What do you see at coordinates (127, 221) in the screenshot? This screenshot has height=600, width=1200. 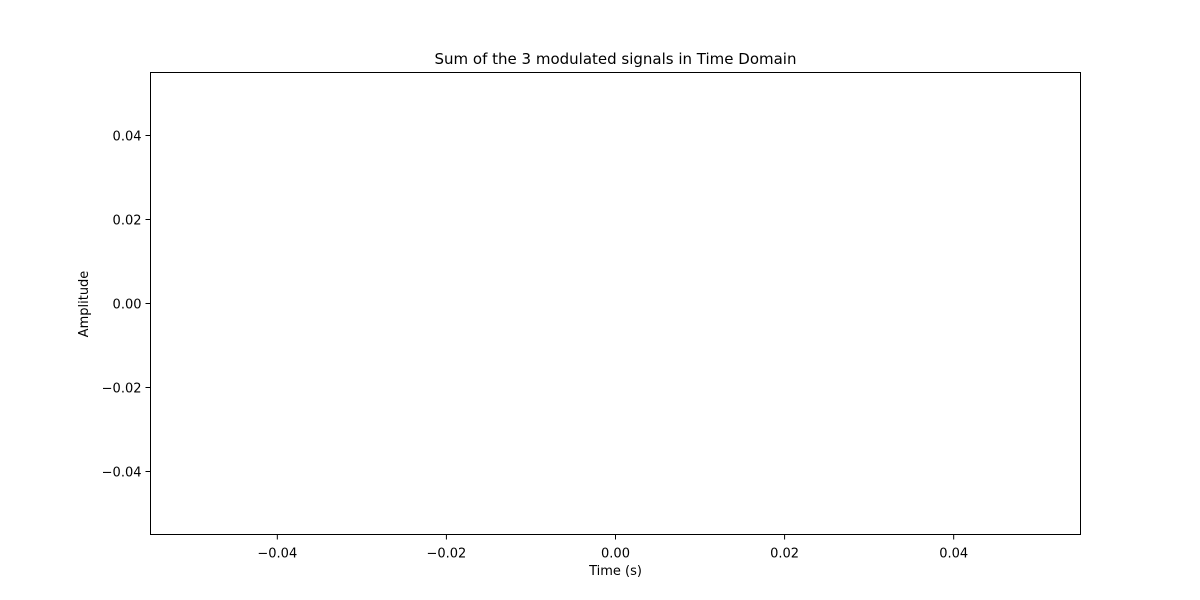 I see `y-tick-label: 0.02` at bounding box center [127, 221].